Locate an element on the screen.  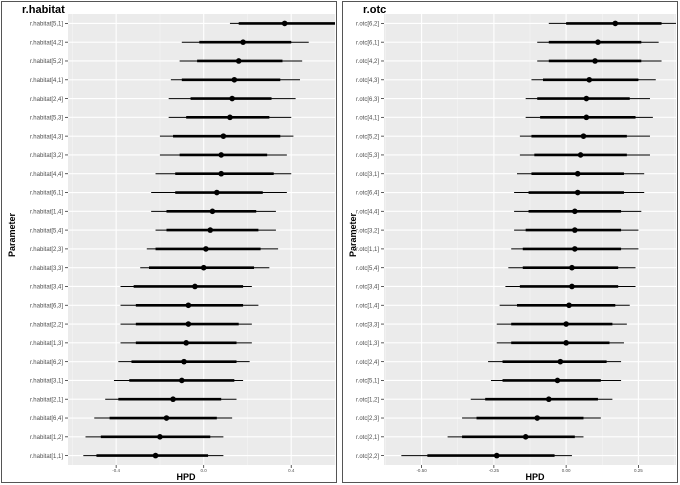
y-tick-label: r.habitat[1,2] is located at coordinates (46, 438).